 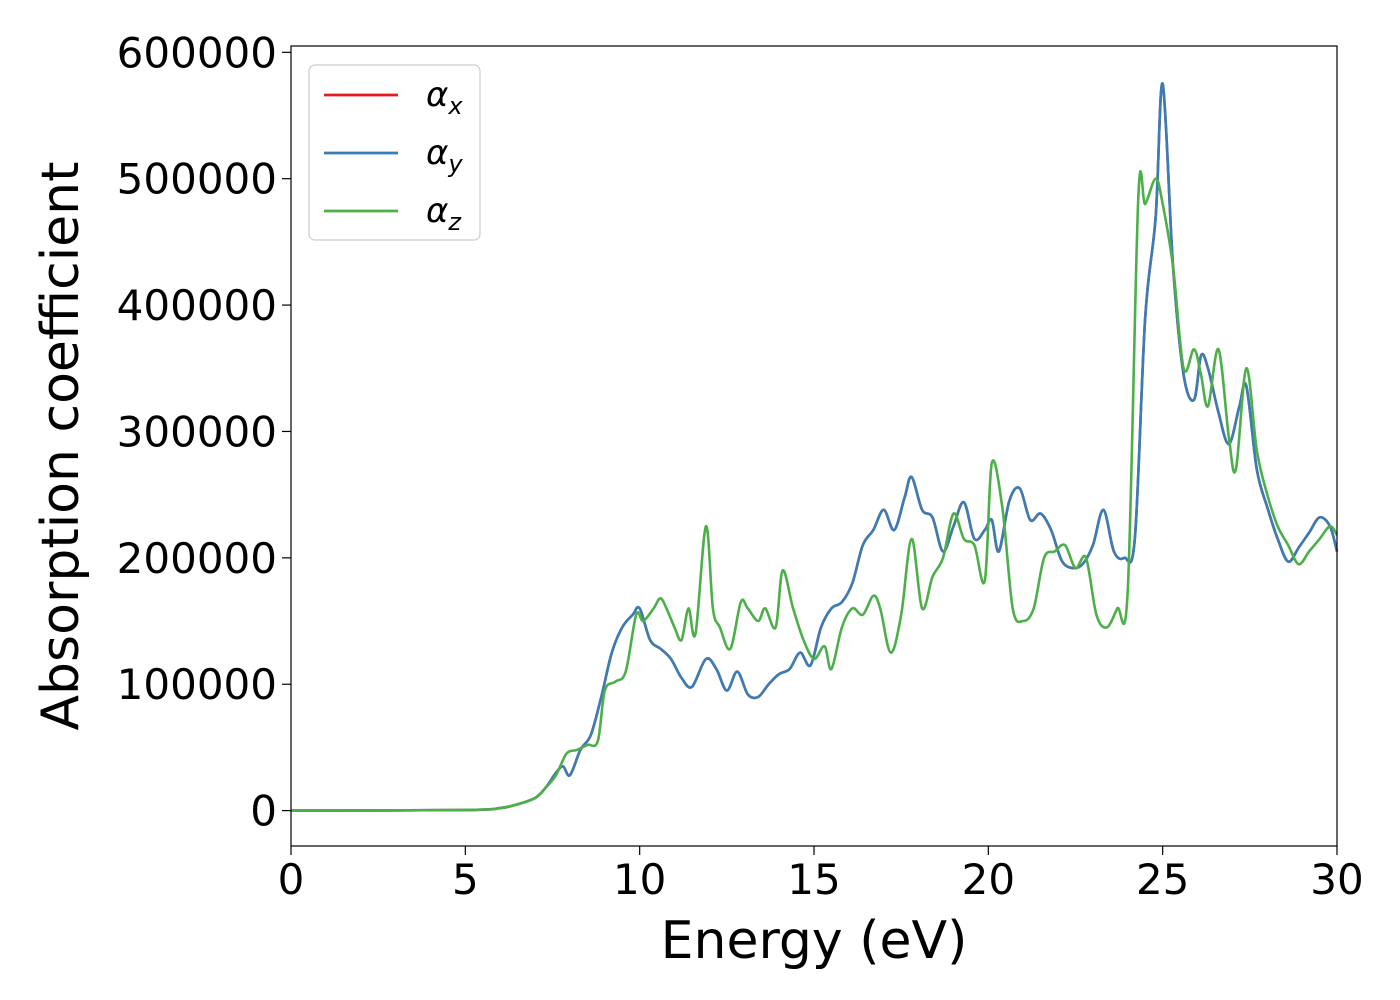 I want to click on y-axis-ticks: 0 100000 200000 300000 400000 500000 600000, so click(x=204, y=432).